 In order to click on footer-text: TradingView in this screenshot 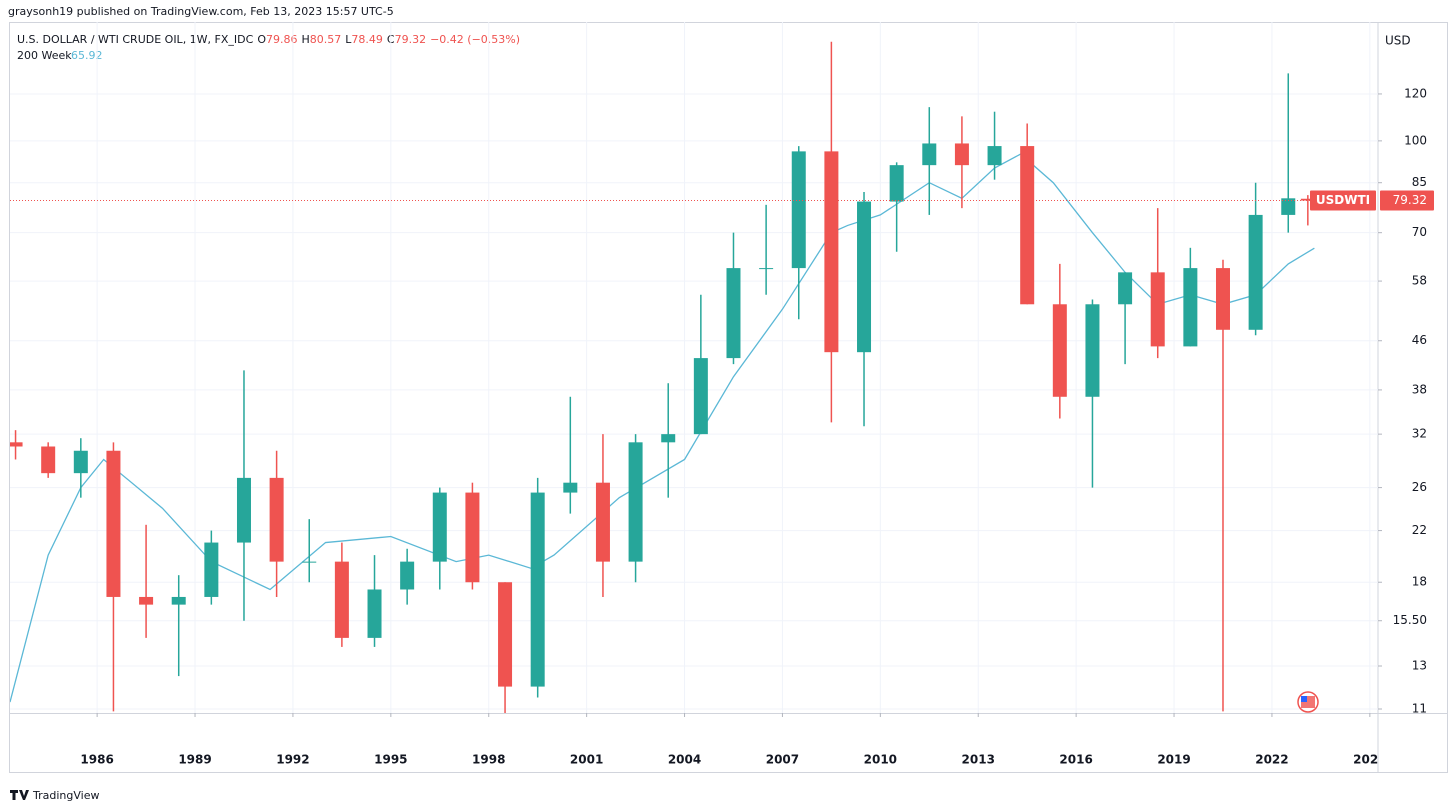, I will do `click(65, 795)`.